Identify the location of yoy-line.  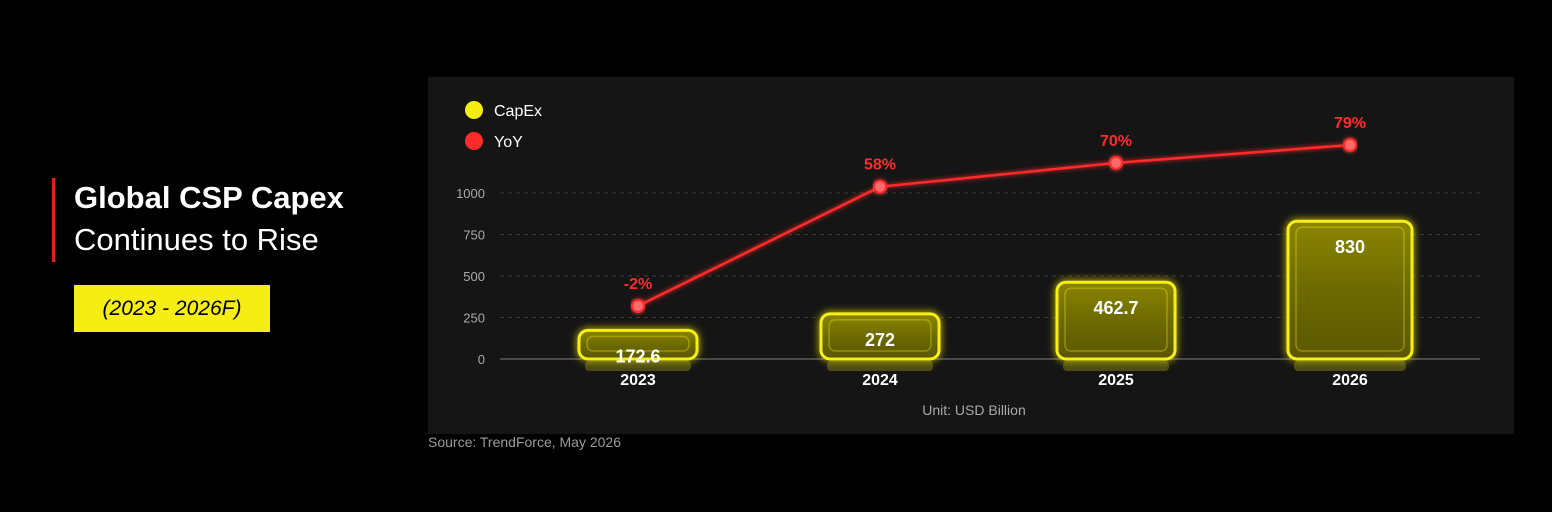
(994, 225).